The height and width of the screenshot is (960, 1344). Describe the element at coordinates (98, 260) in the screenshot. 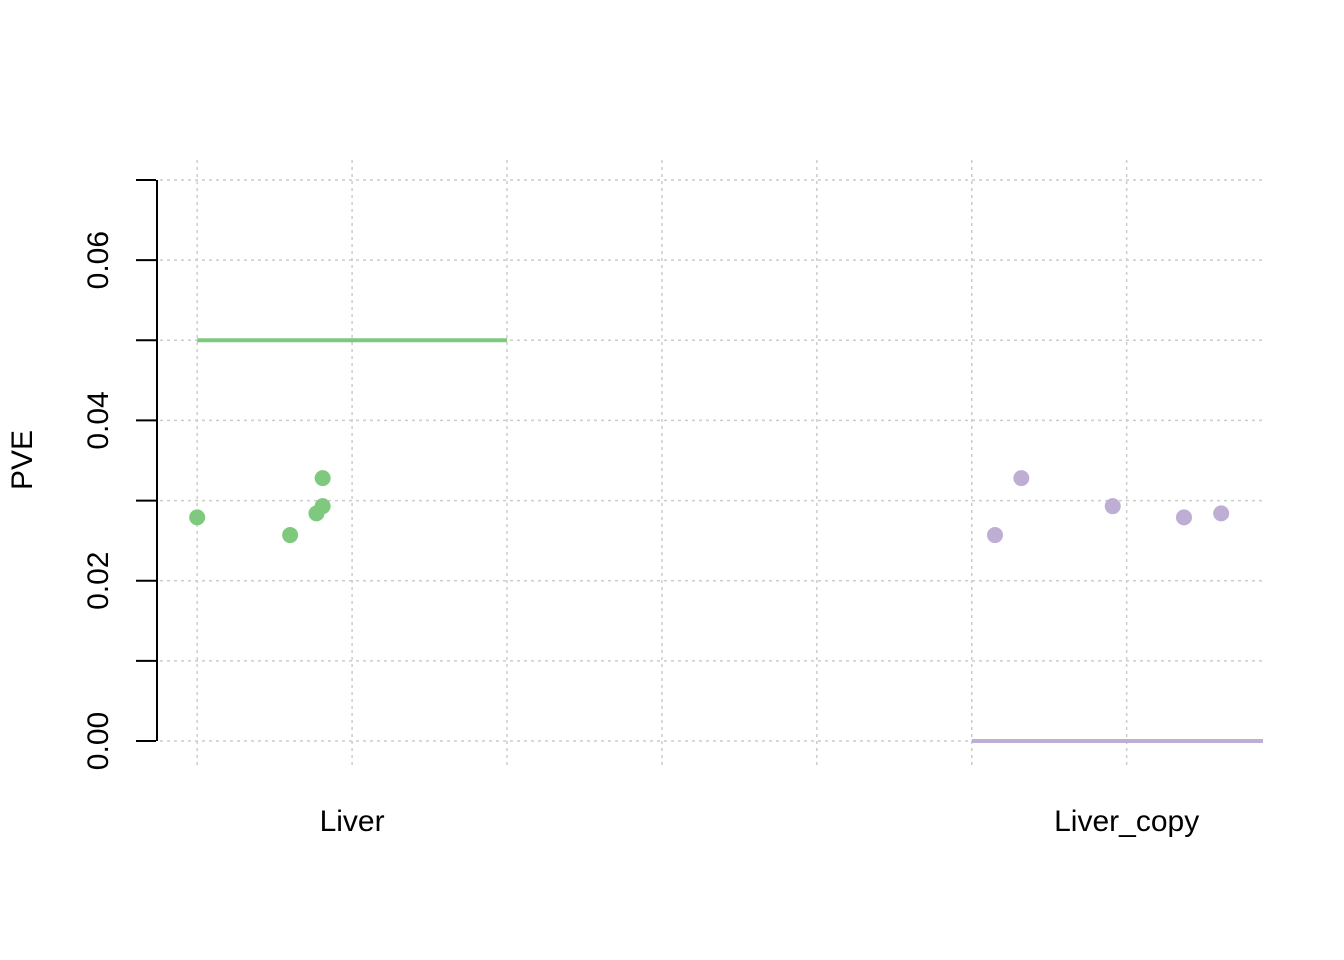

I see `y-tick-label: 0.06` at that location.